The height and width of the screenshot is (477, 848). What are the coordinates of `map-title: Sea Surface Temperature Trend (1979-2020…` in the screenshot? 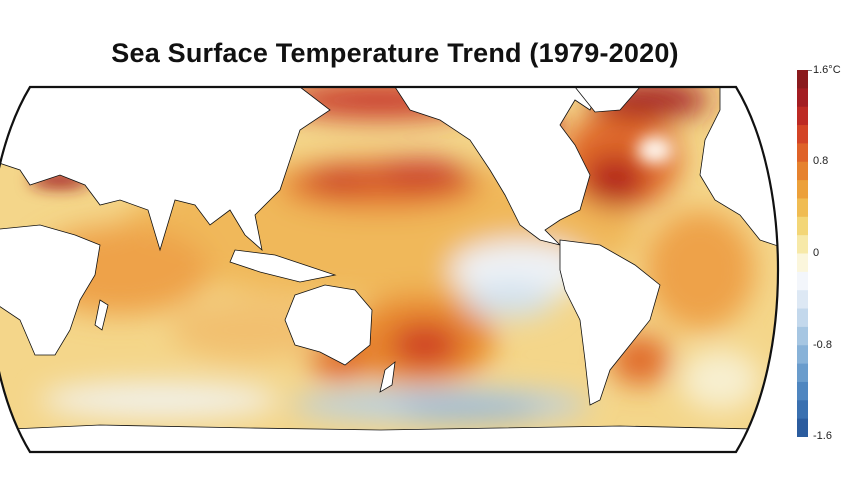 It's located at (395, 53).